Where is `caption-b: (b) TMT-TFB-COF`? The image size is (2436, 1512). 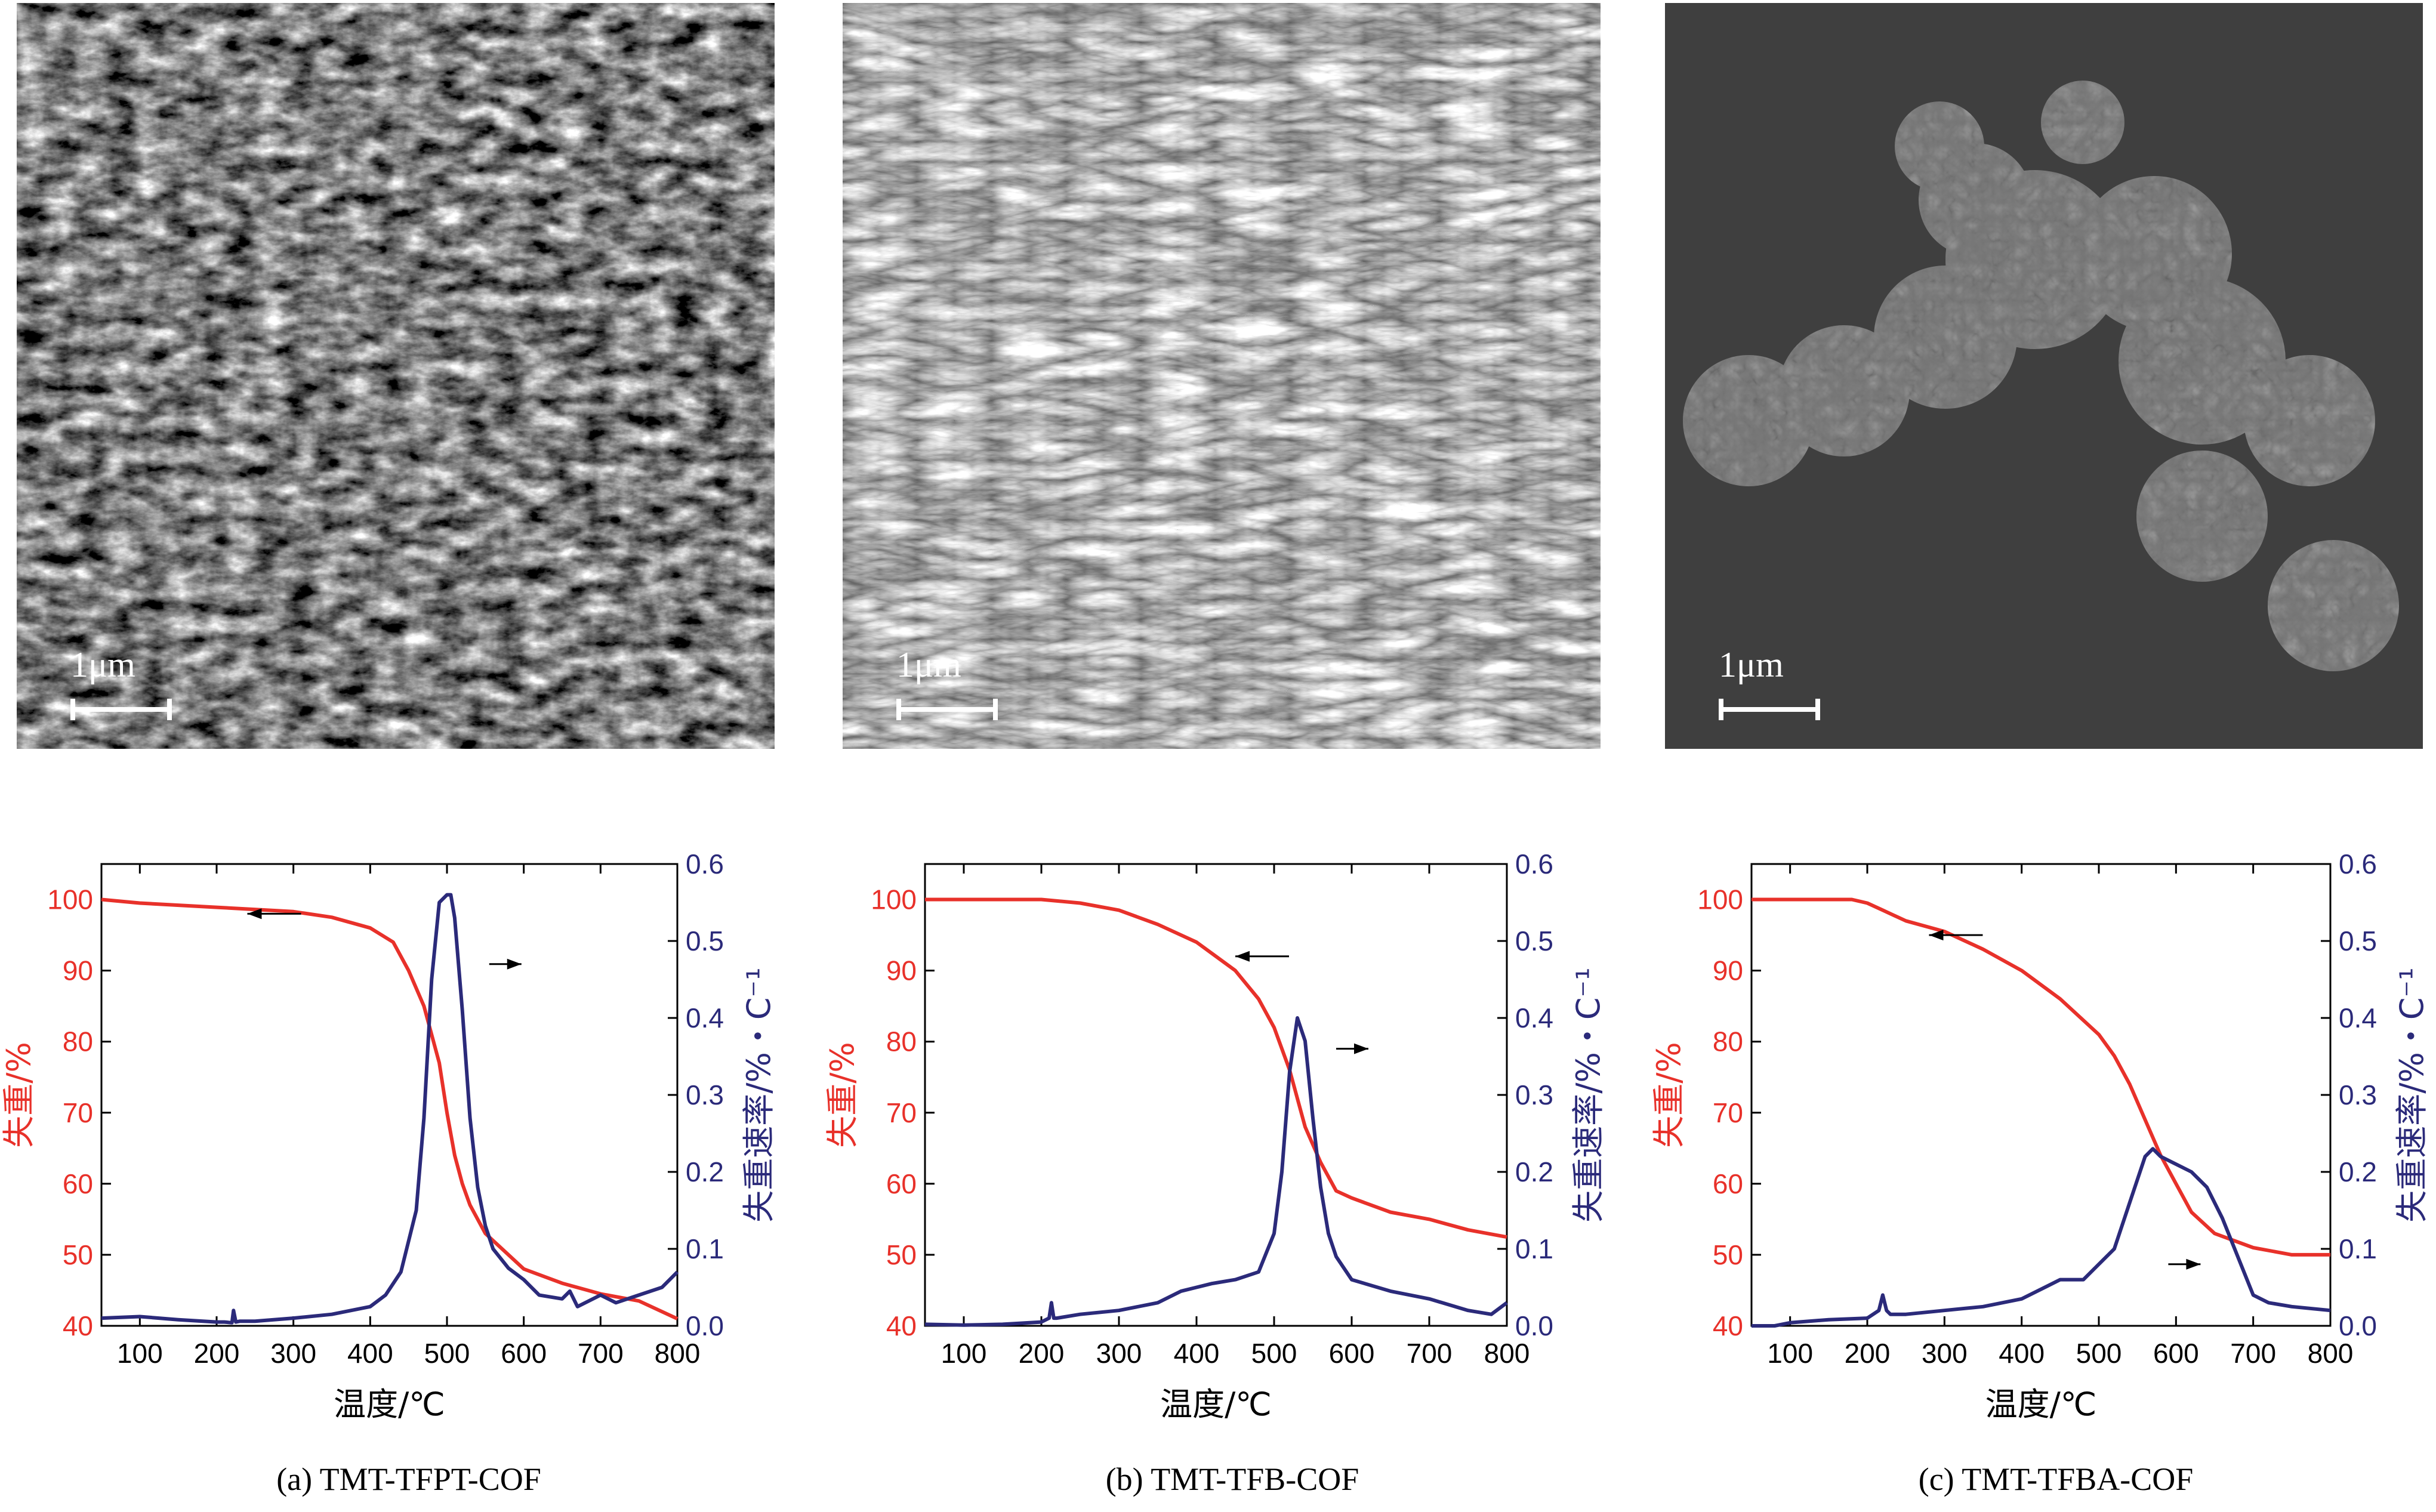
caption-b: (b) TMT-TFB-COF is located at coordinates (1232, 1479).